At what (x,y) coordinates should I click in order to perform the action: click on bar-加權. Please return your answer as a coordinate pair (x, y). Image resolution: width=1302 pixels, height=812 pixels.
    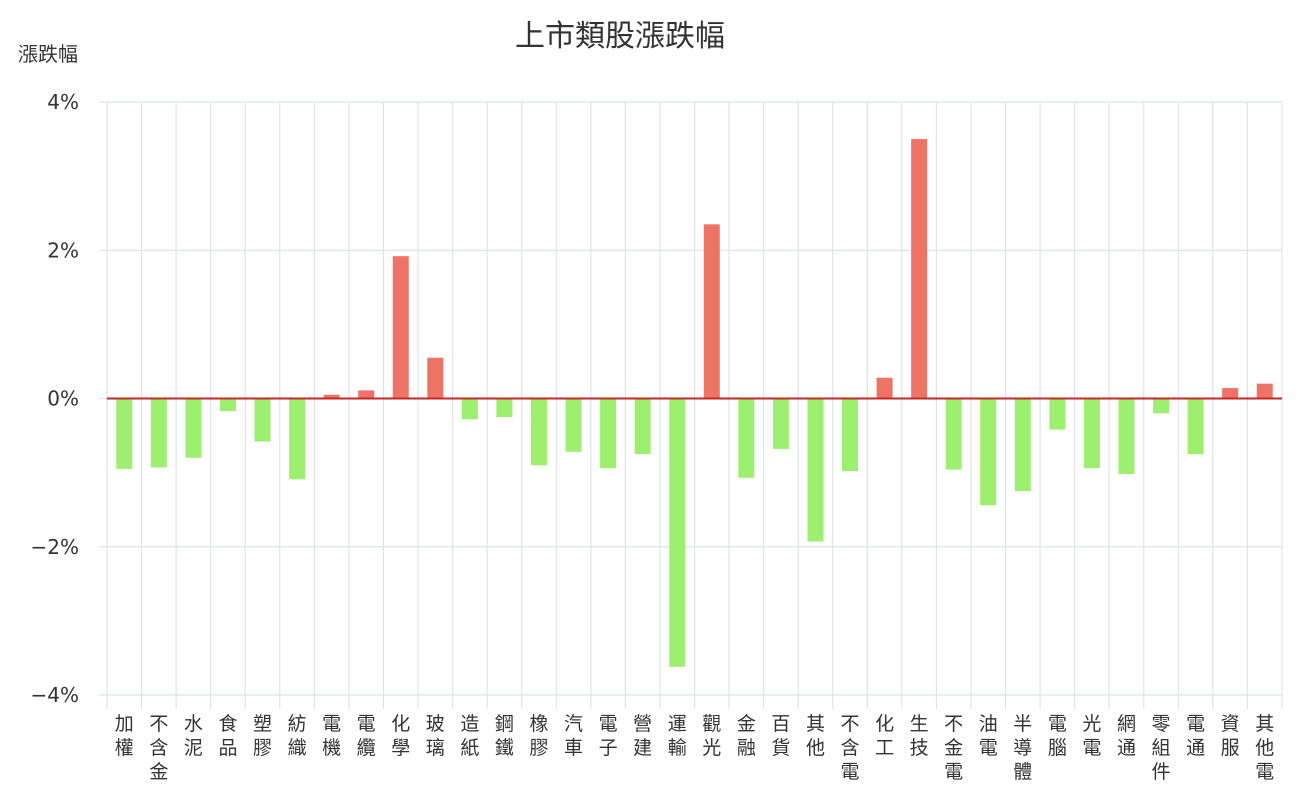
    Looking at the image, I should click on (124, 433).